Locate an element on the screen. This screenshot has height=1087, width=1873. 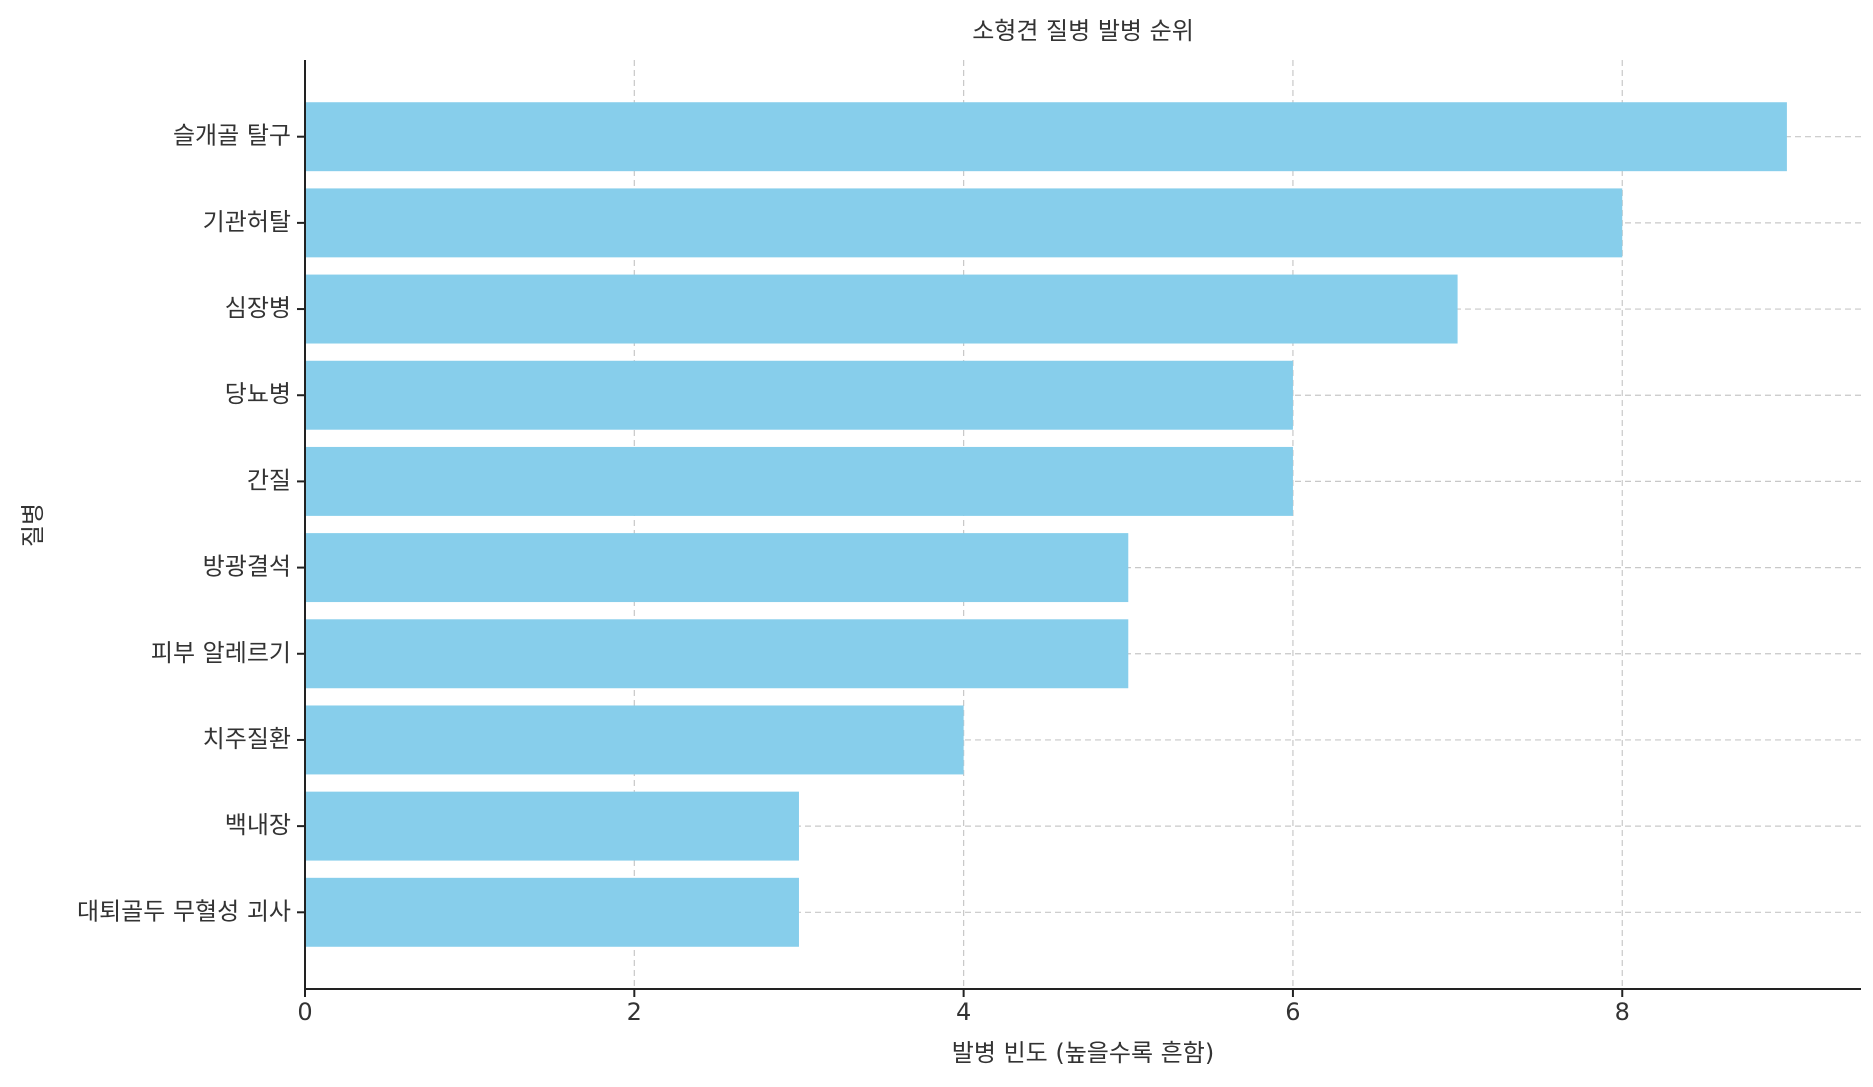
chart-title: 소형견 질병 발병 순위 is located at coordinates (1083, 31).